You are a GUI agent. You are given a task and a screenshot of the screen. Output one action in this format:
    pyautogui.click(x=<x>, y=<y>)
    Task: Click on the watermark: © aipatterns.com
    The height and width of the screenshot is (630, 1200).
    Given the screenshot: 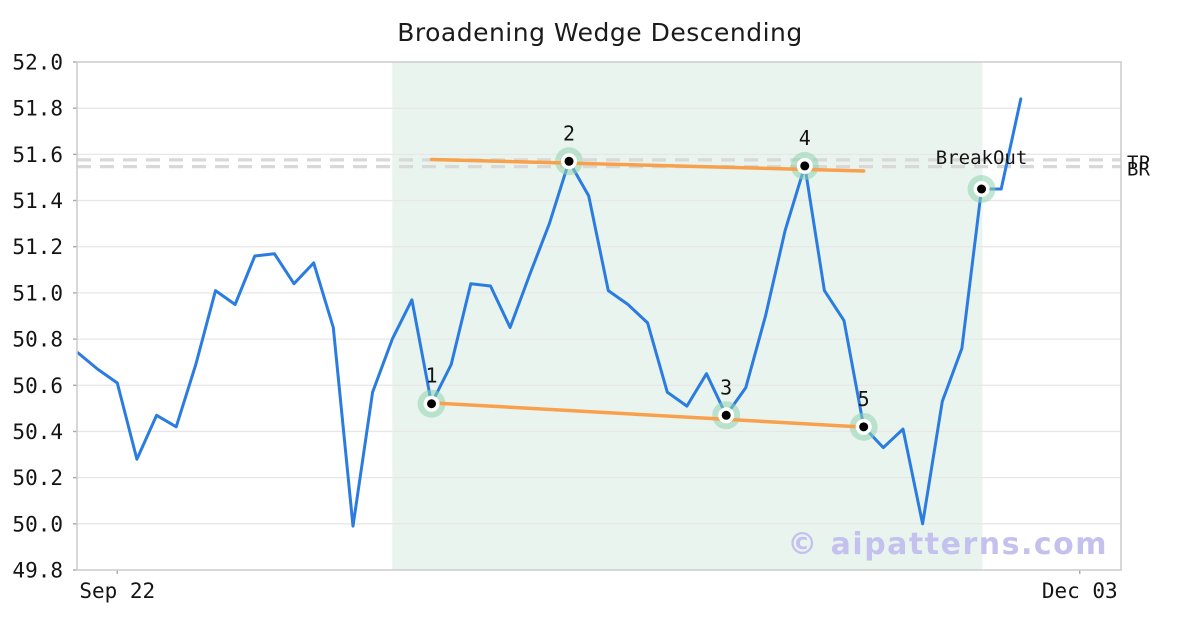 What is the action you would take?
    pyautogui.click(x=947, y=544)
    